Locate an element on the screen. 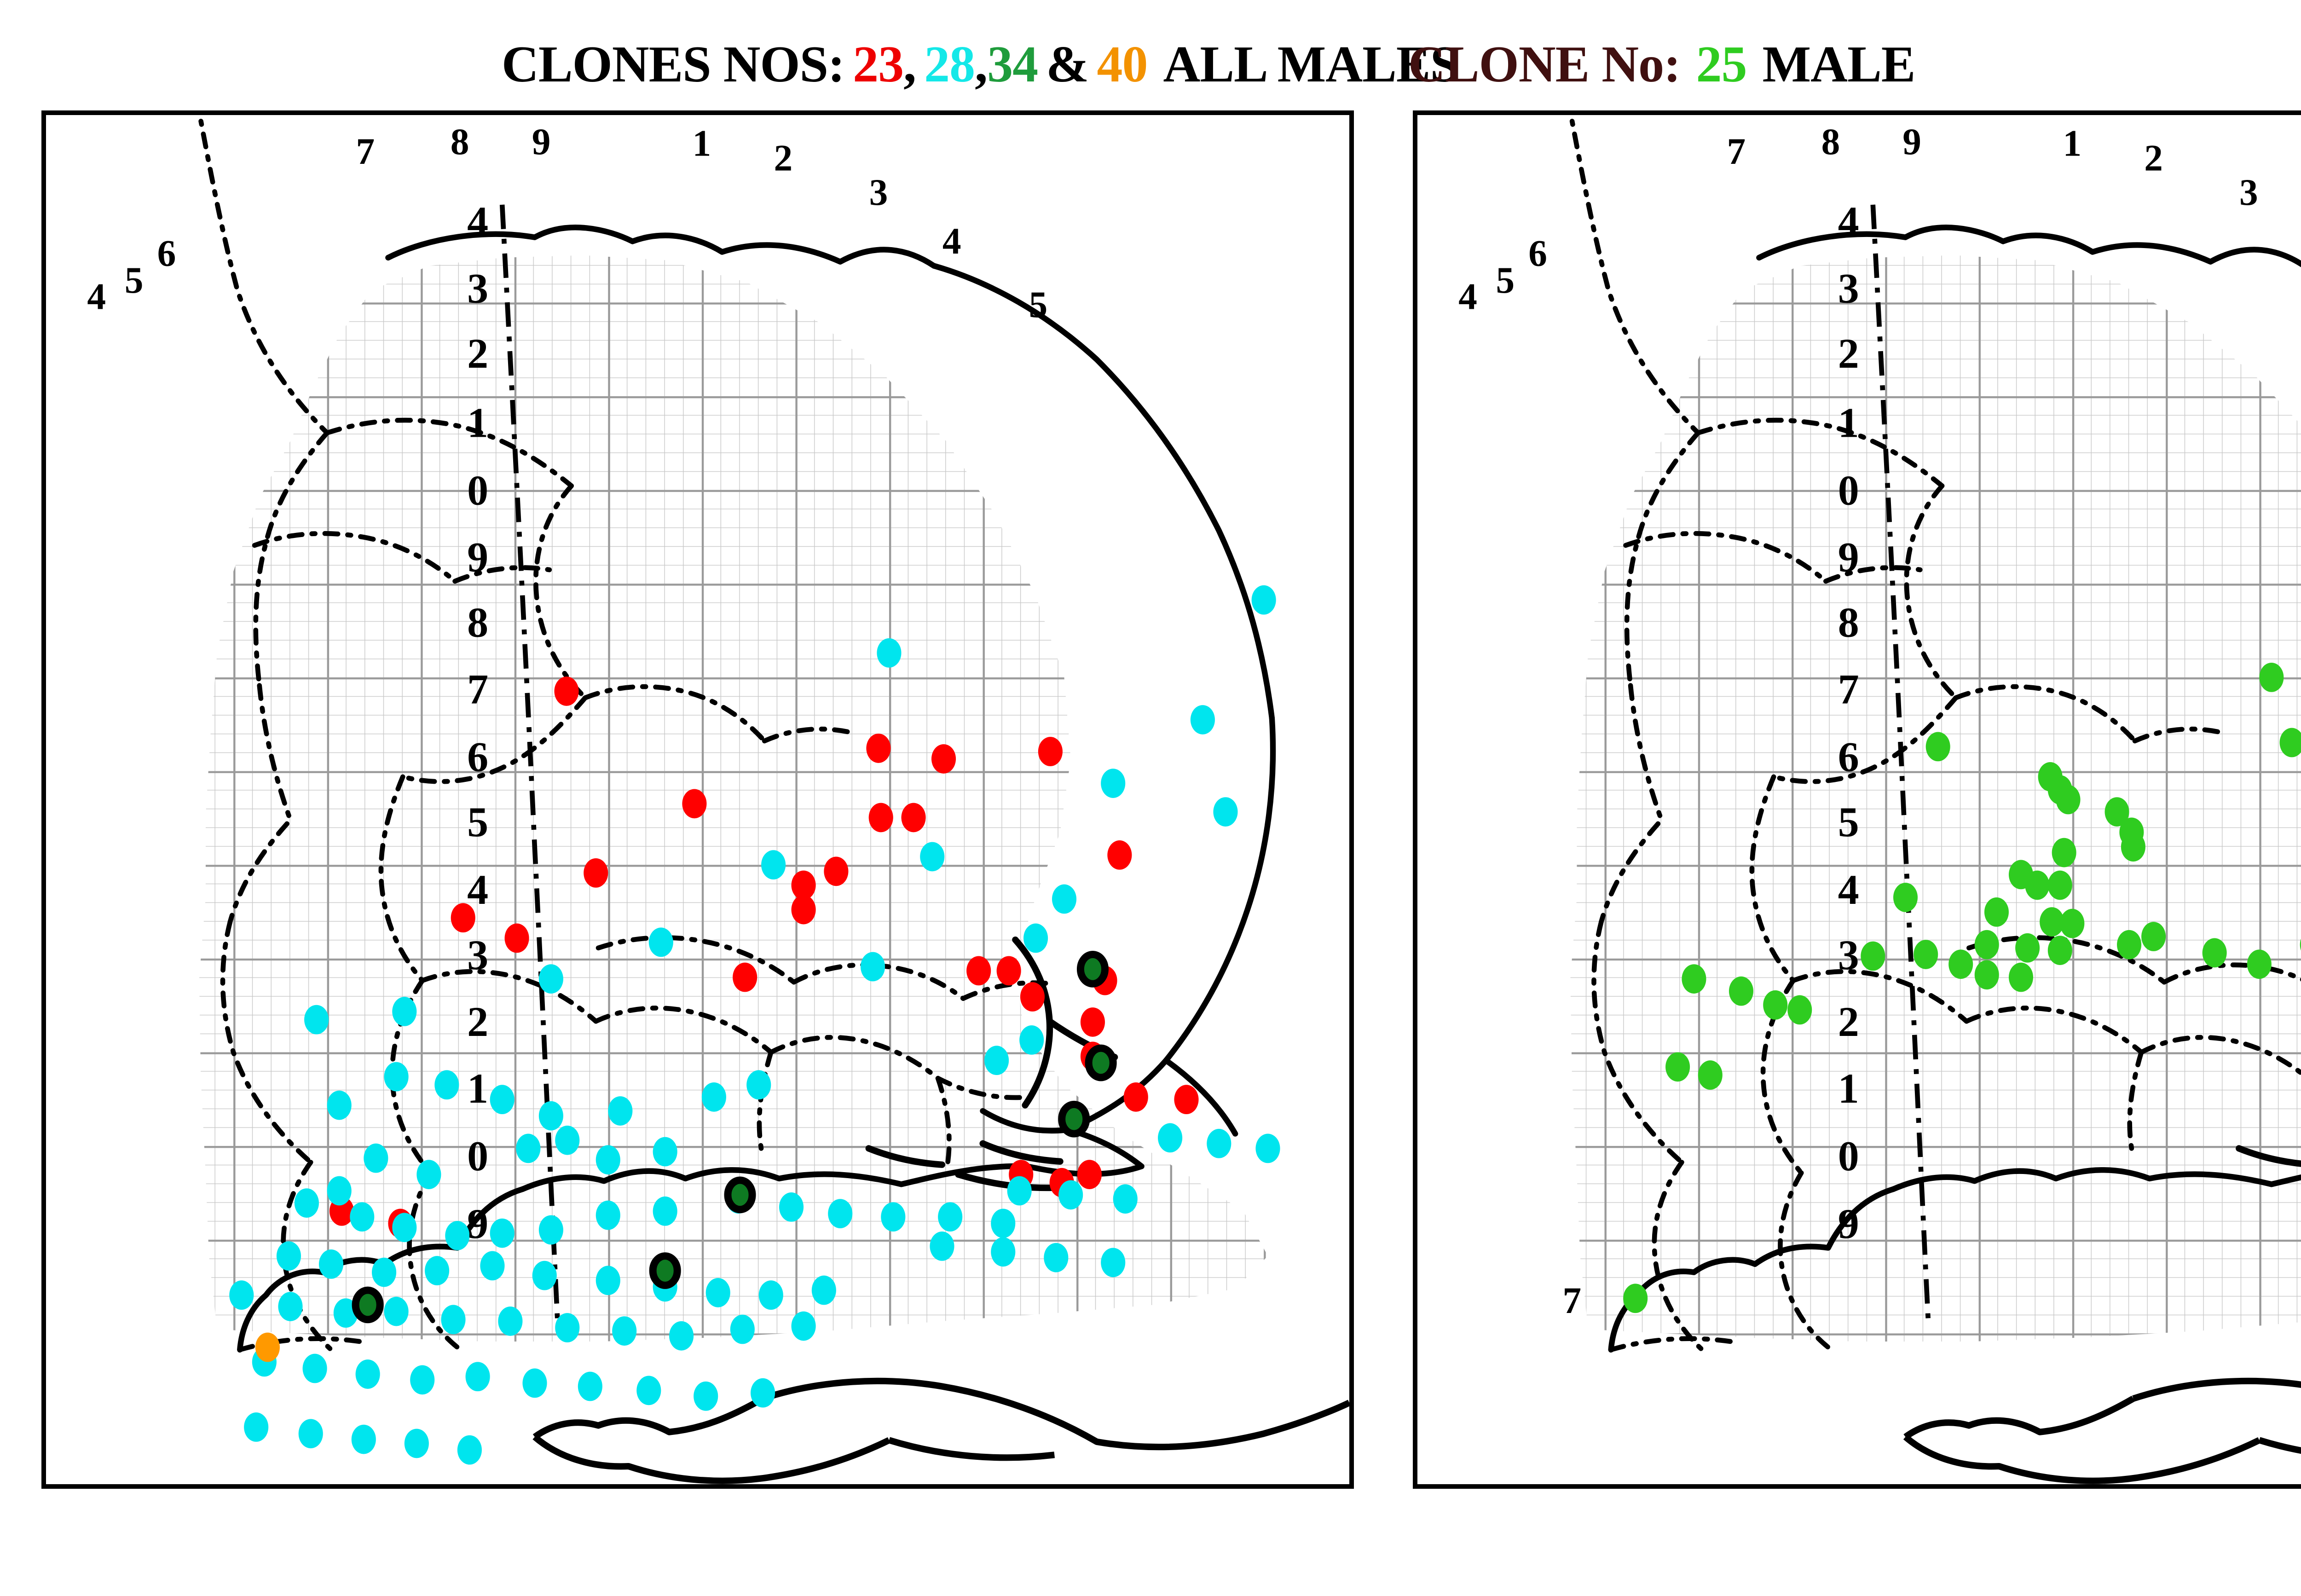 The image size is (2301, 1596). grid-label: 5 is located at coordinates (1038, 304).